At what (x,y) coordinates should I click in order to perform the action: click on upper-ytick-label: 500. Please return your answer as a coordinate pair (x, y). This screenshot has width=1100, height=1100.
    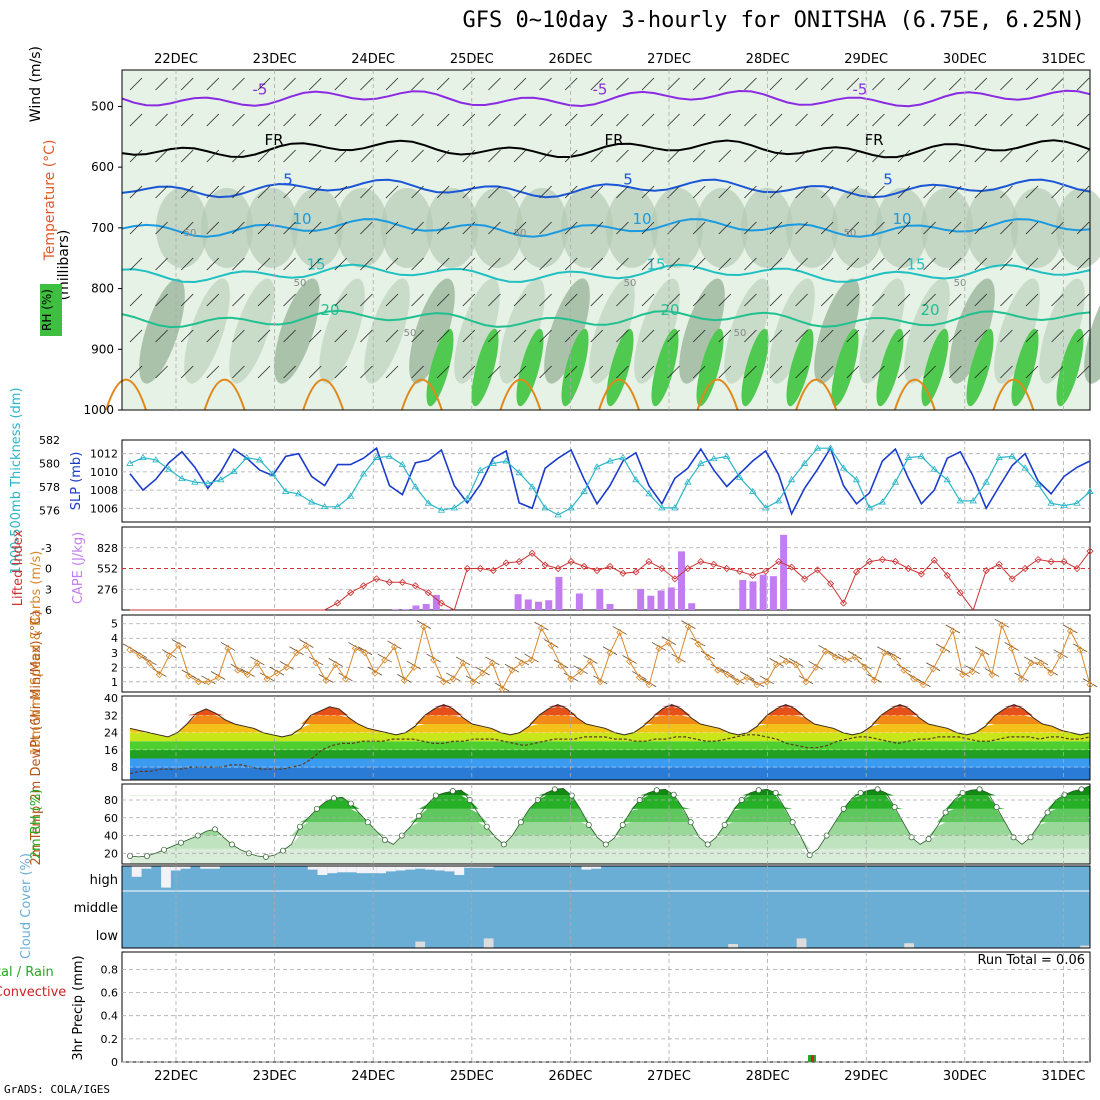
    Looking at the image, I should click on (102, 106).